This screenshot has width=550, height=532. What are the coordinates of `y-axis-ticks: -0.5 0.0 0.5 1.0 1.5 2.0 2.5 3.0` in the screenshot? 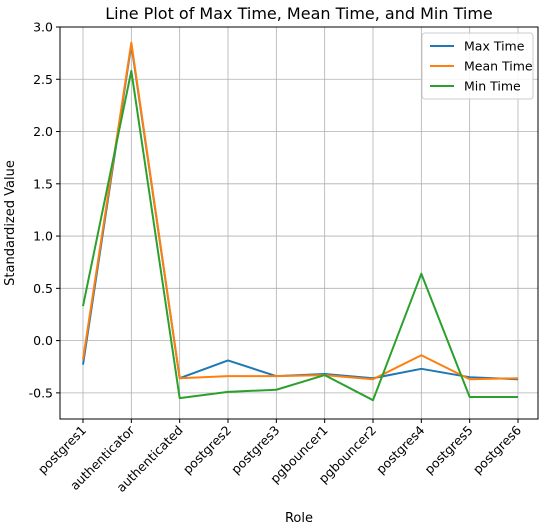 It's located at (44, 210).